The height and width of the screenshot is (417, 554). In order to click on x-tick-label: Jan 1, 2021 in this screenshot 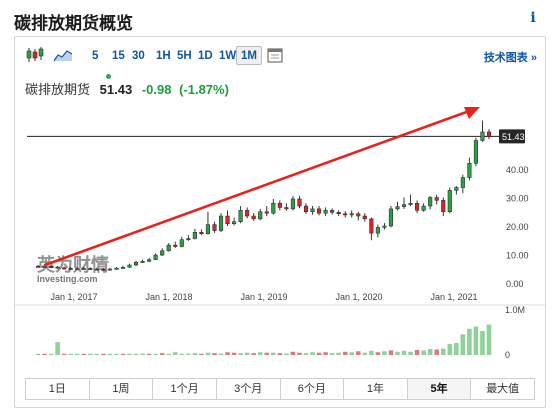, I will do `click(453, 297)`.